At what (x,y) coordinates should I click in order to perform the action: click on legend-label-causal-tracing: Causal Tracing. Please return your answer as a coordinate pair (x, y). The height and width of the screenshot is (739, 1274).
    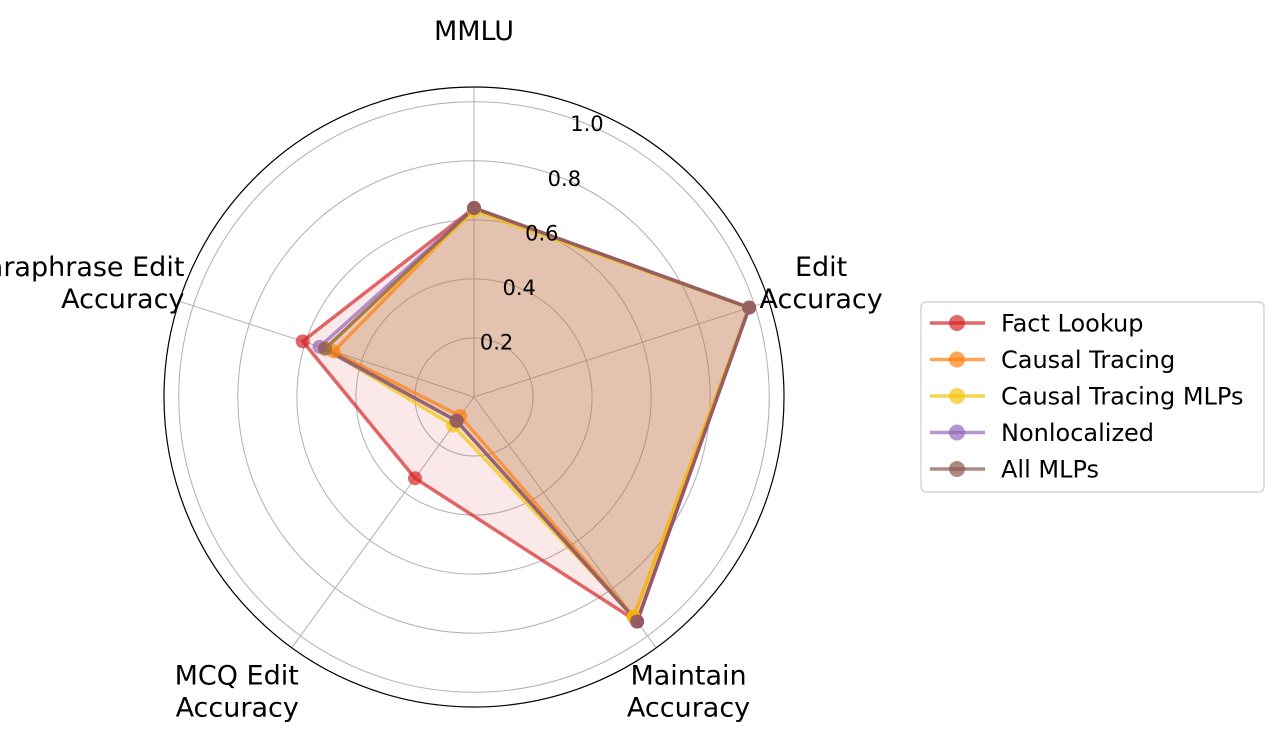
    Looking at the image, I should click on (1088, 360).